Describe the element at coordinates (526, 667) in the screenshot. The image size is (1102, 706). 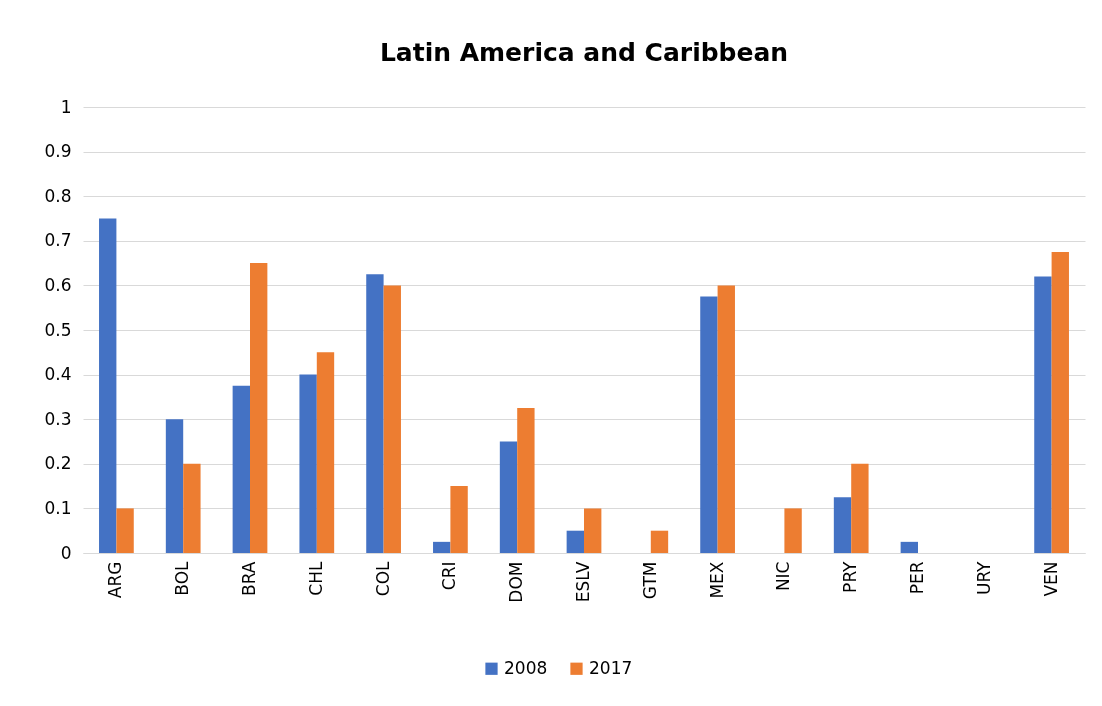
I see `legend-label: 2008` at that location.